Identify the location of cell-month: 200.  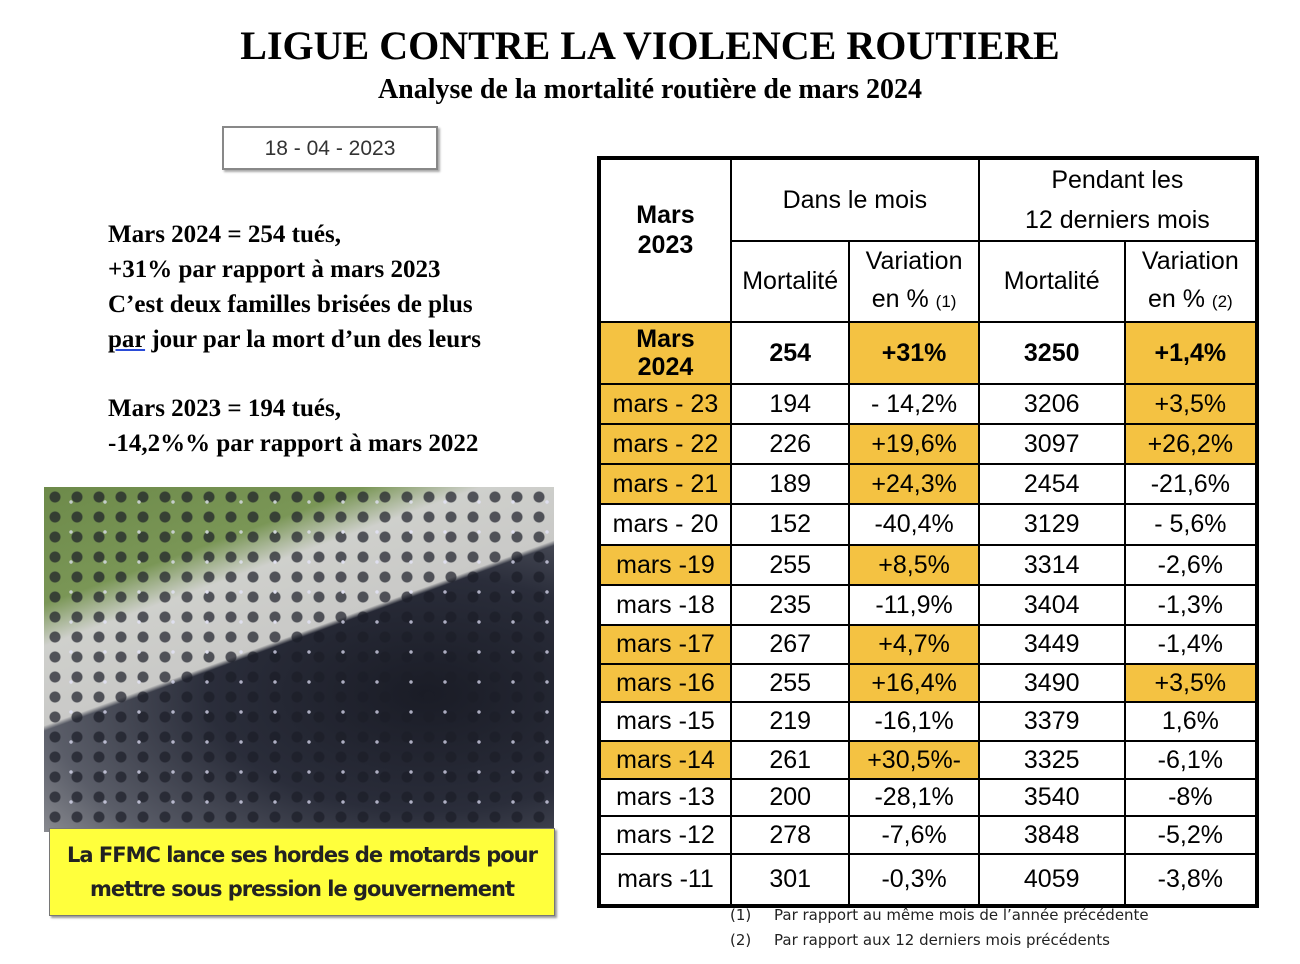
(790, 797).